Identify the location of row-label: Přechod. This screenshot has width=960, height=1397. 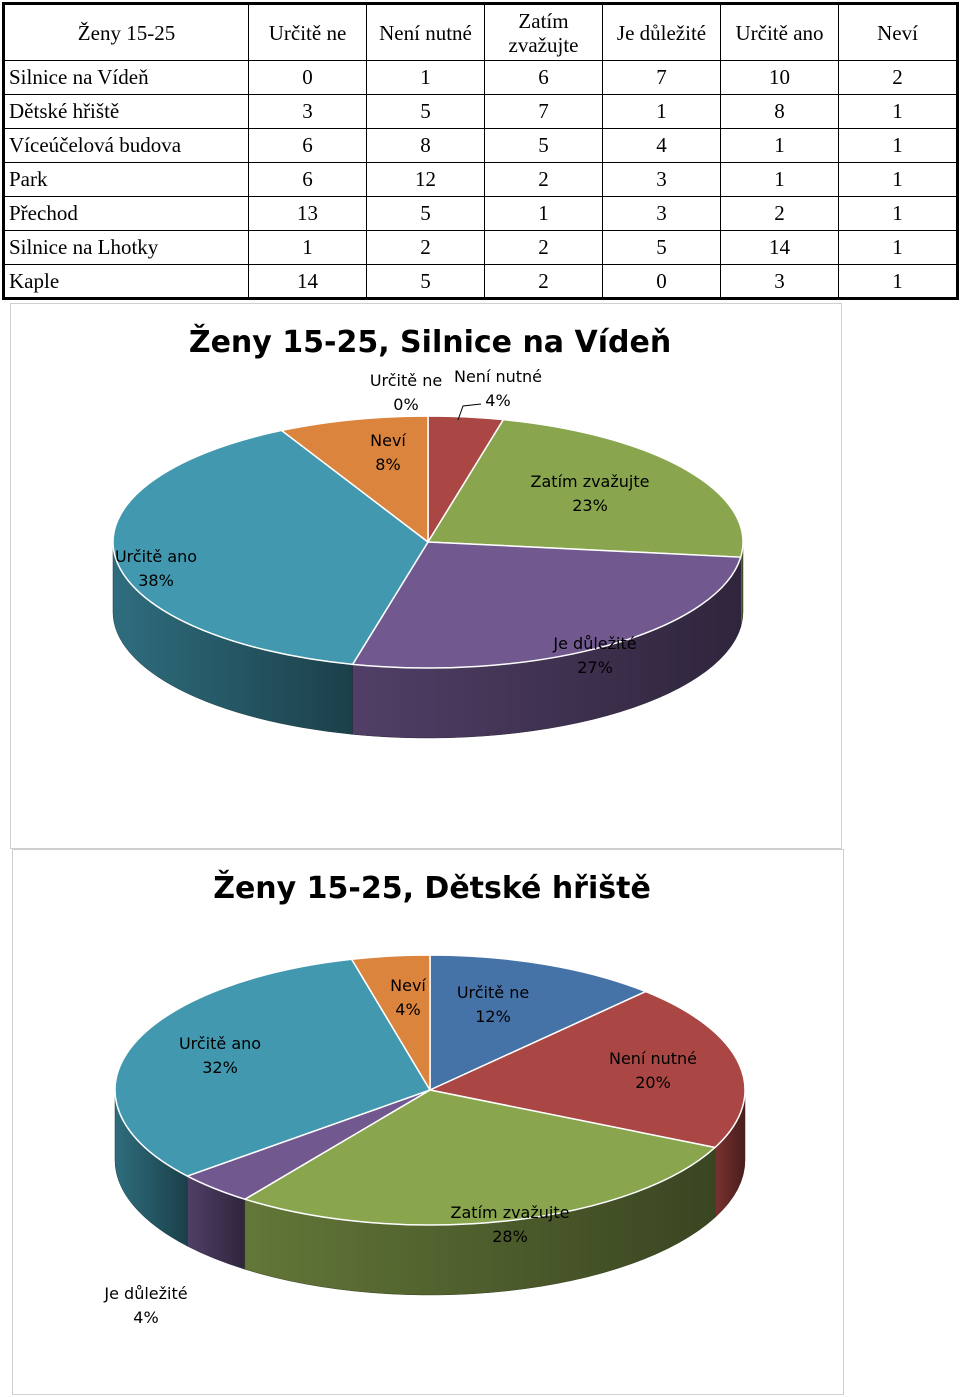
(126, 213).